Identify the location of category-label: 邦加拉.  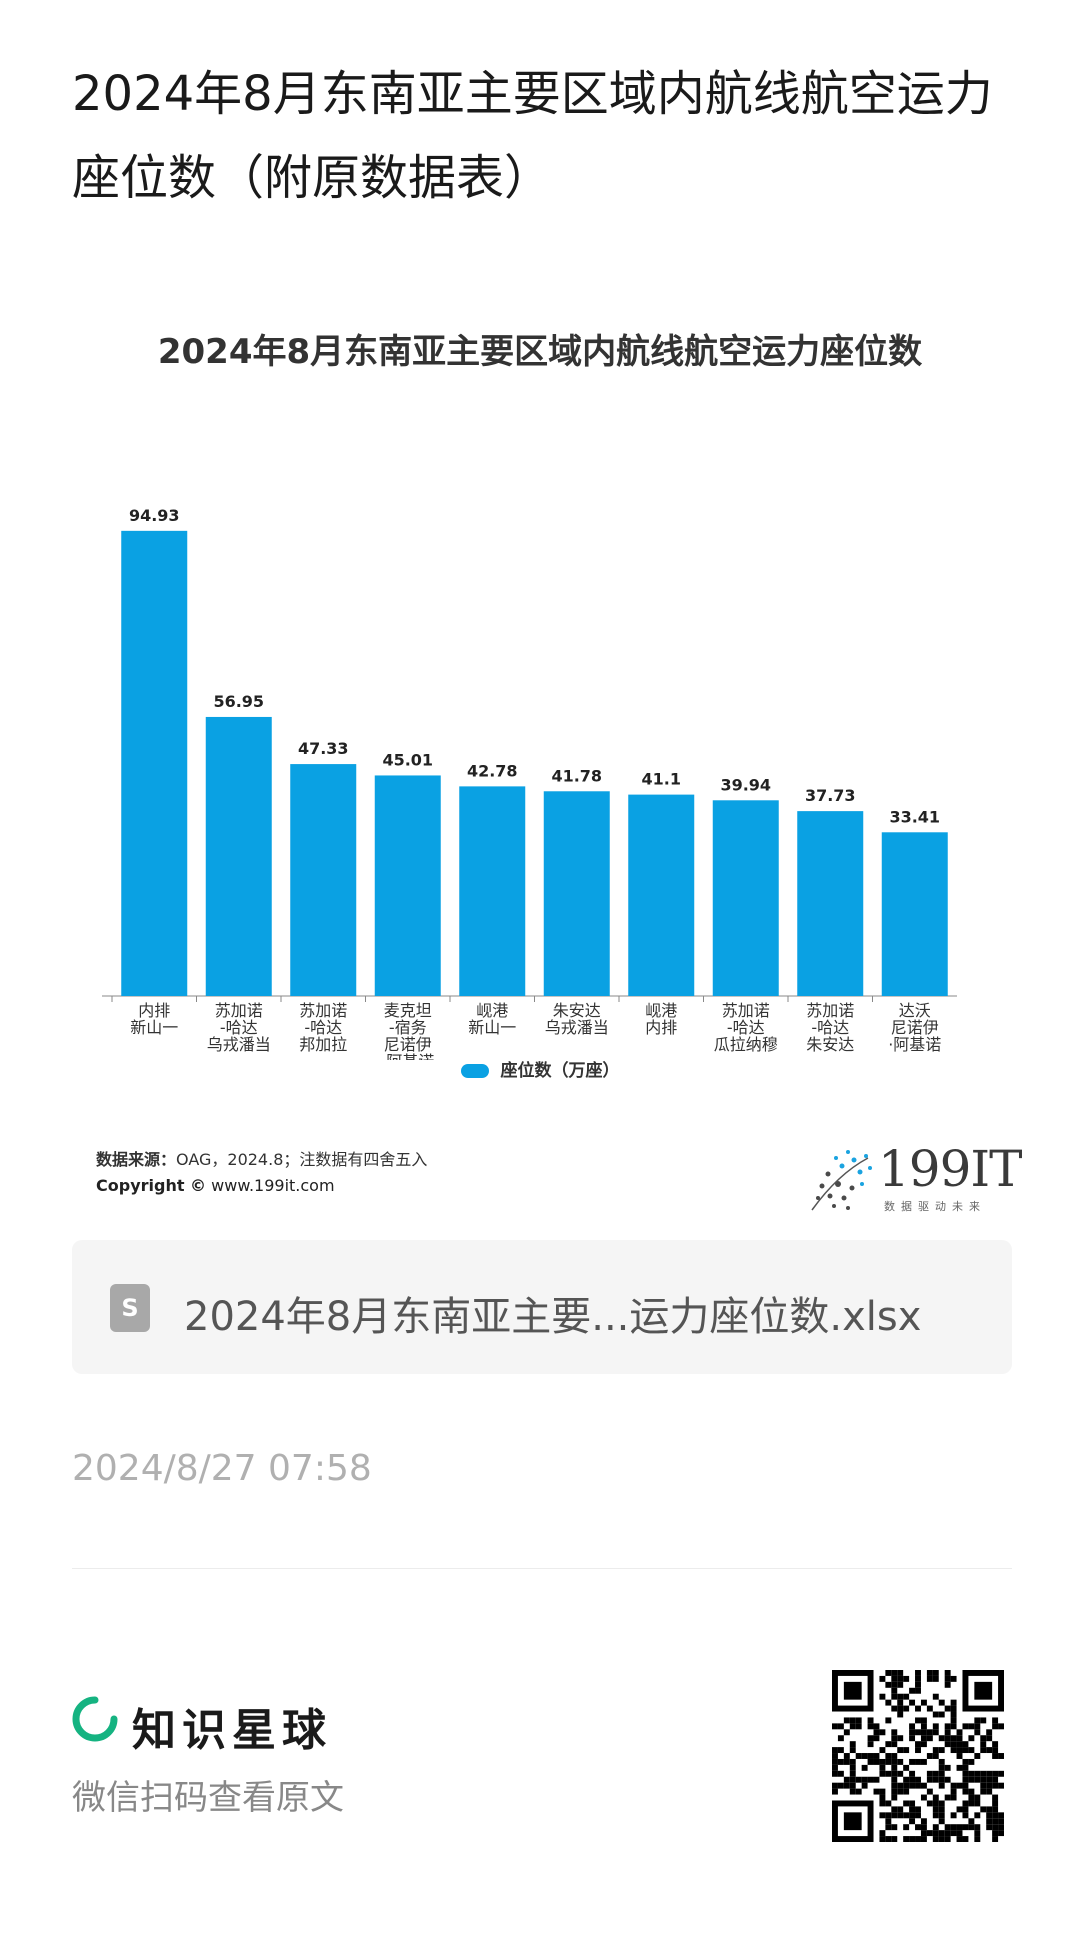
(323, 1044).